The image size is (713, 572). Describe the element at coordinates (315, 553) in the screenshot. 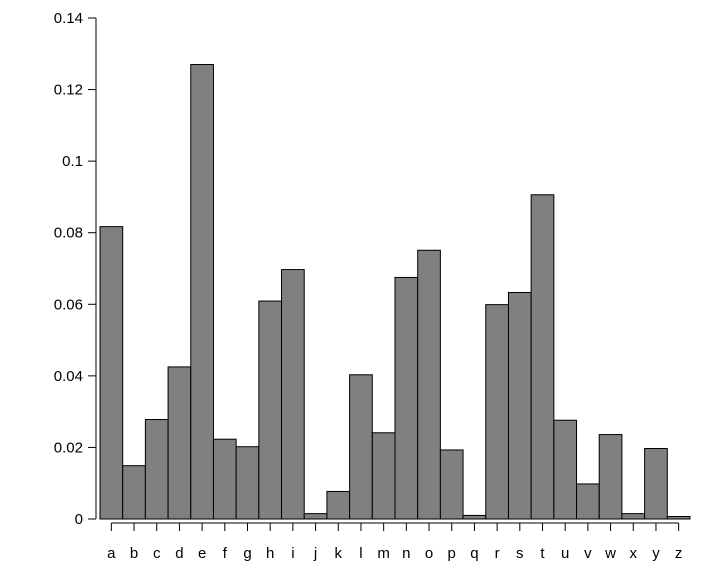

I see `x-tick-label-j: j` at that location.